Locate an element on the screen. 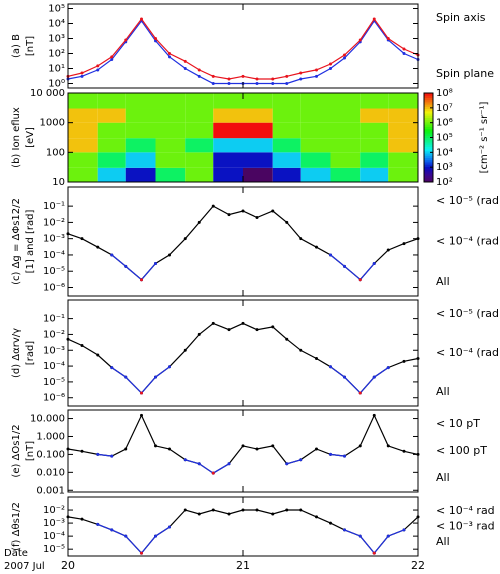 The height and width of the screenshot is (574, 500). x-tick-label: 22 is located at coordinates (418, 565).